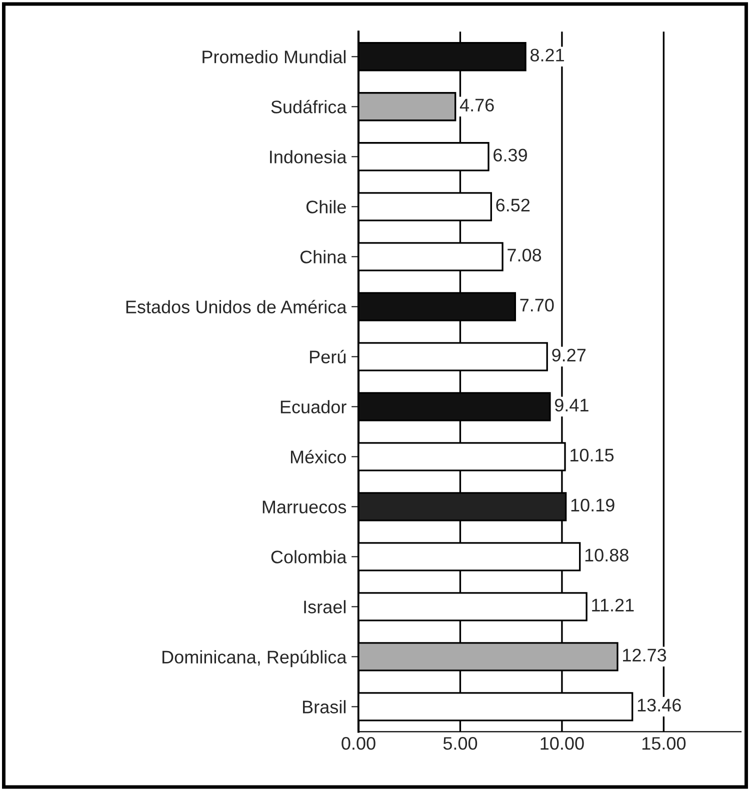  I want to click on data-label: 6.52, so click(513, 205).